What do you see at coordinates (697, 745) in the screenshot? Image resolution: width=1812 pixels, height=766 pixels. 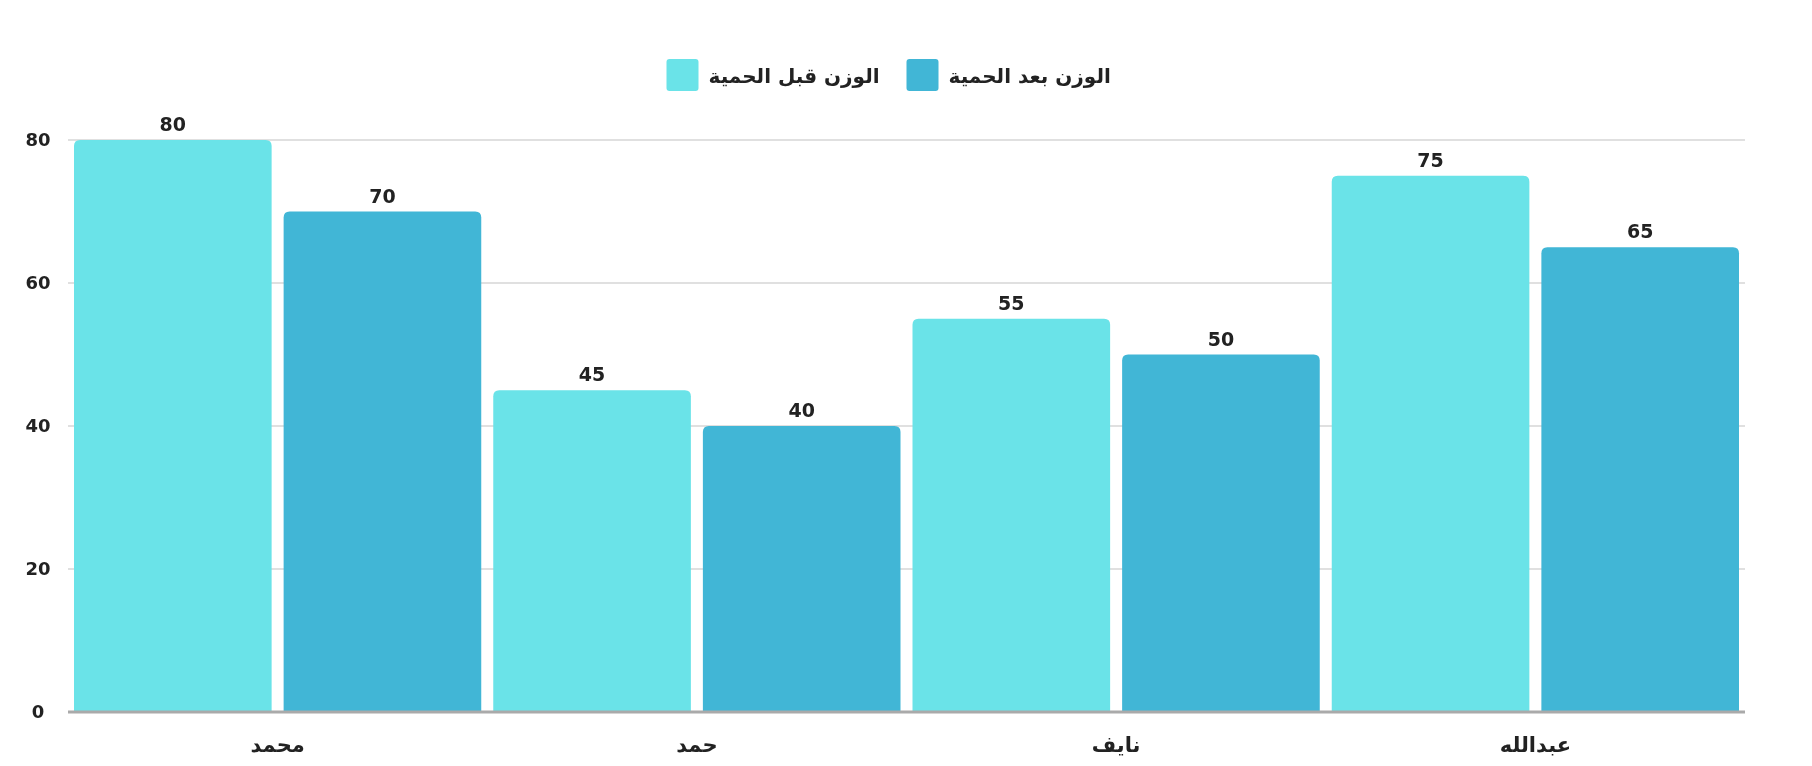 I see `x-tick-label: حمد` at bounding box center [697, 745].